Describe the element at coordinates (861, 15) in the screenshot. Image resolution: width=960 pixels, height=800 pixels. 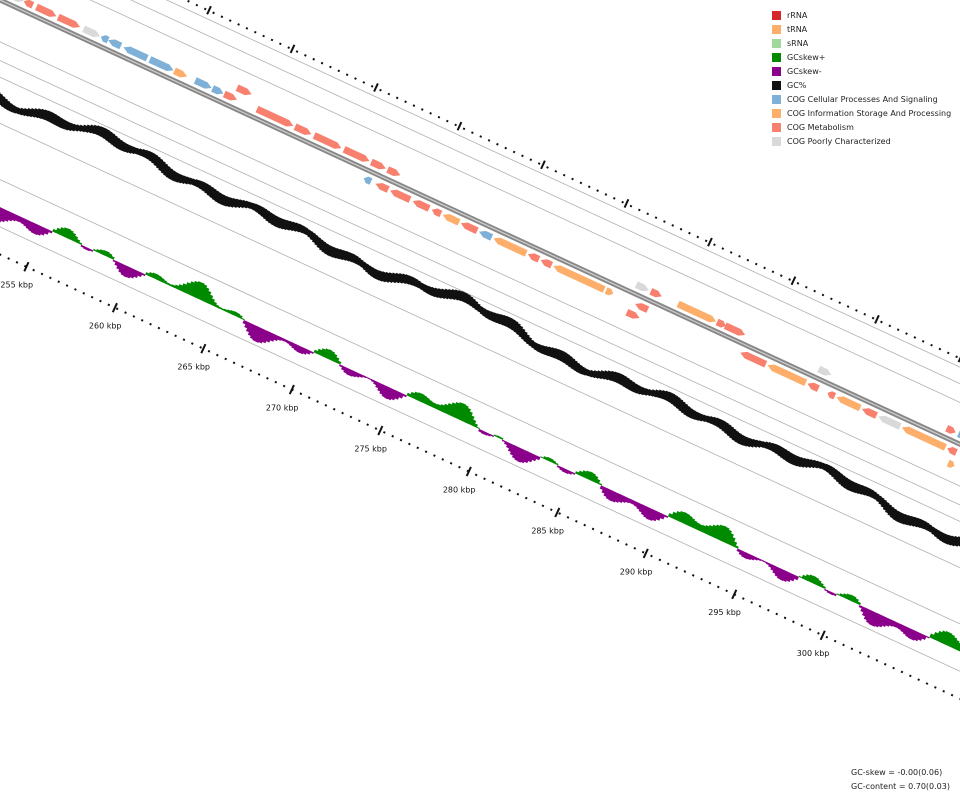
I see `legend-item: rRNA` at that location.